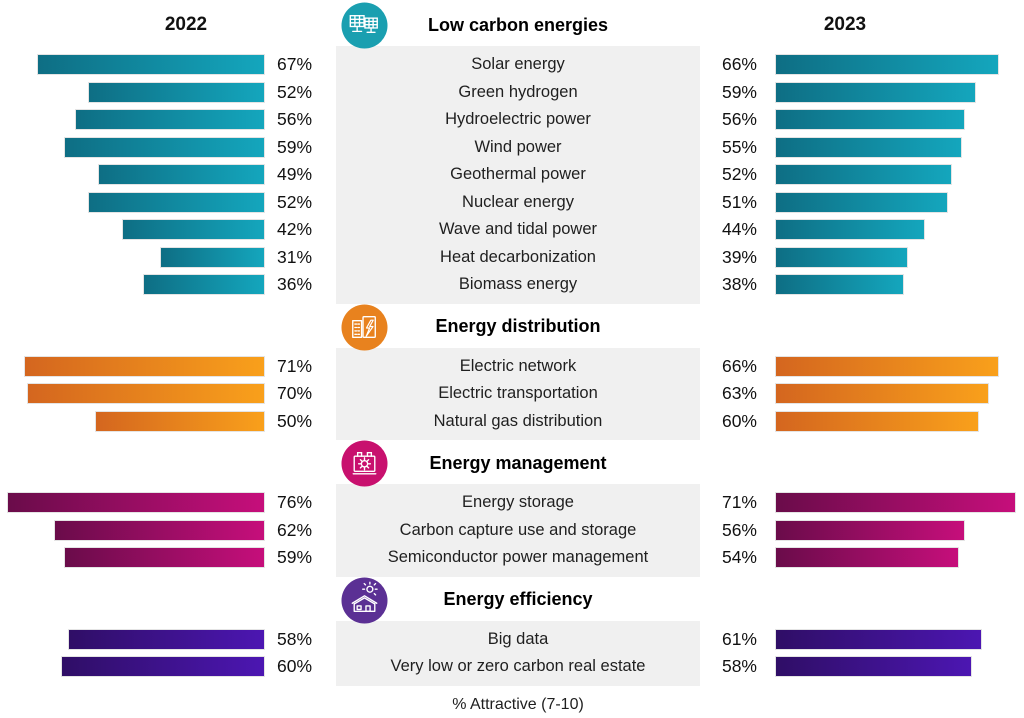 The height and width of the screenshot is (718, 1024). I want to click on value-label-2022: 76%, so click(295, 502).